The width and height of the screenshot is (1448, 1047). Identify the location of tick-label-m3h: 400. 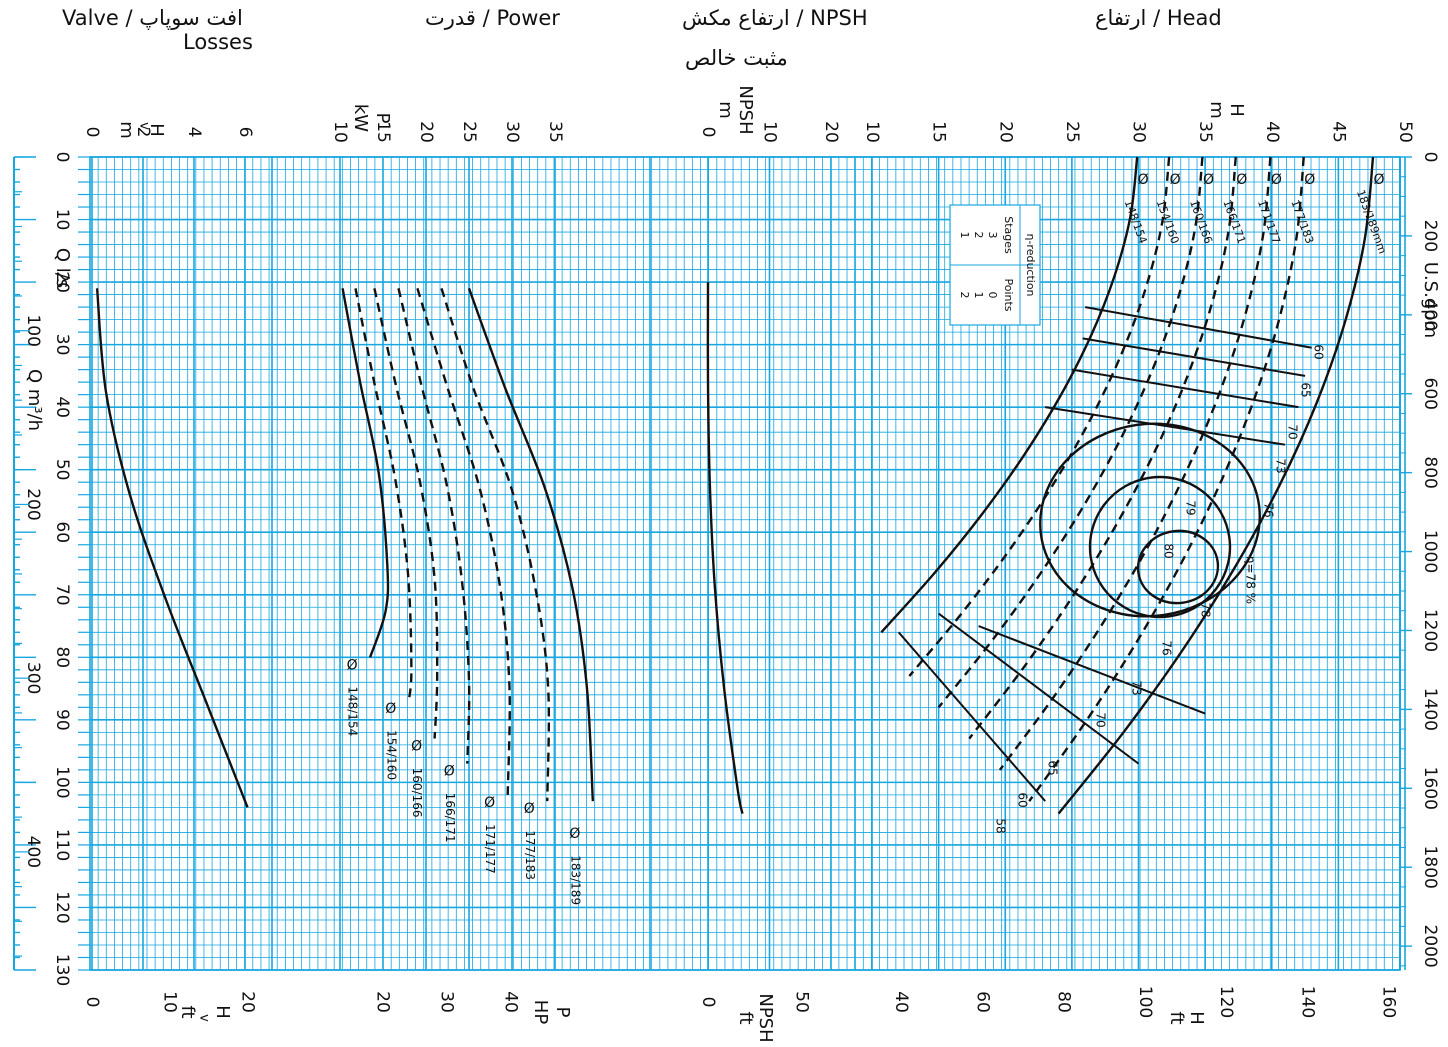
(33, 852).